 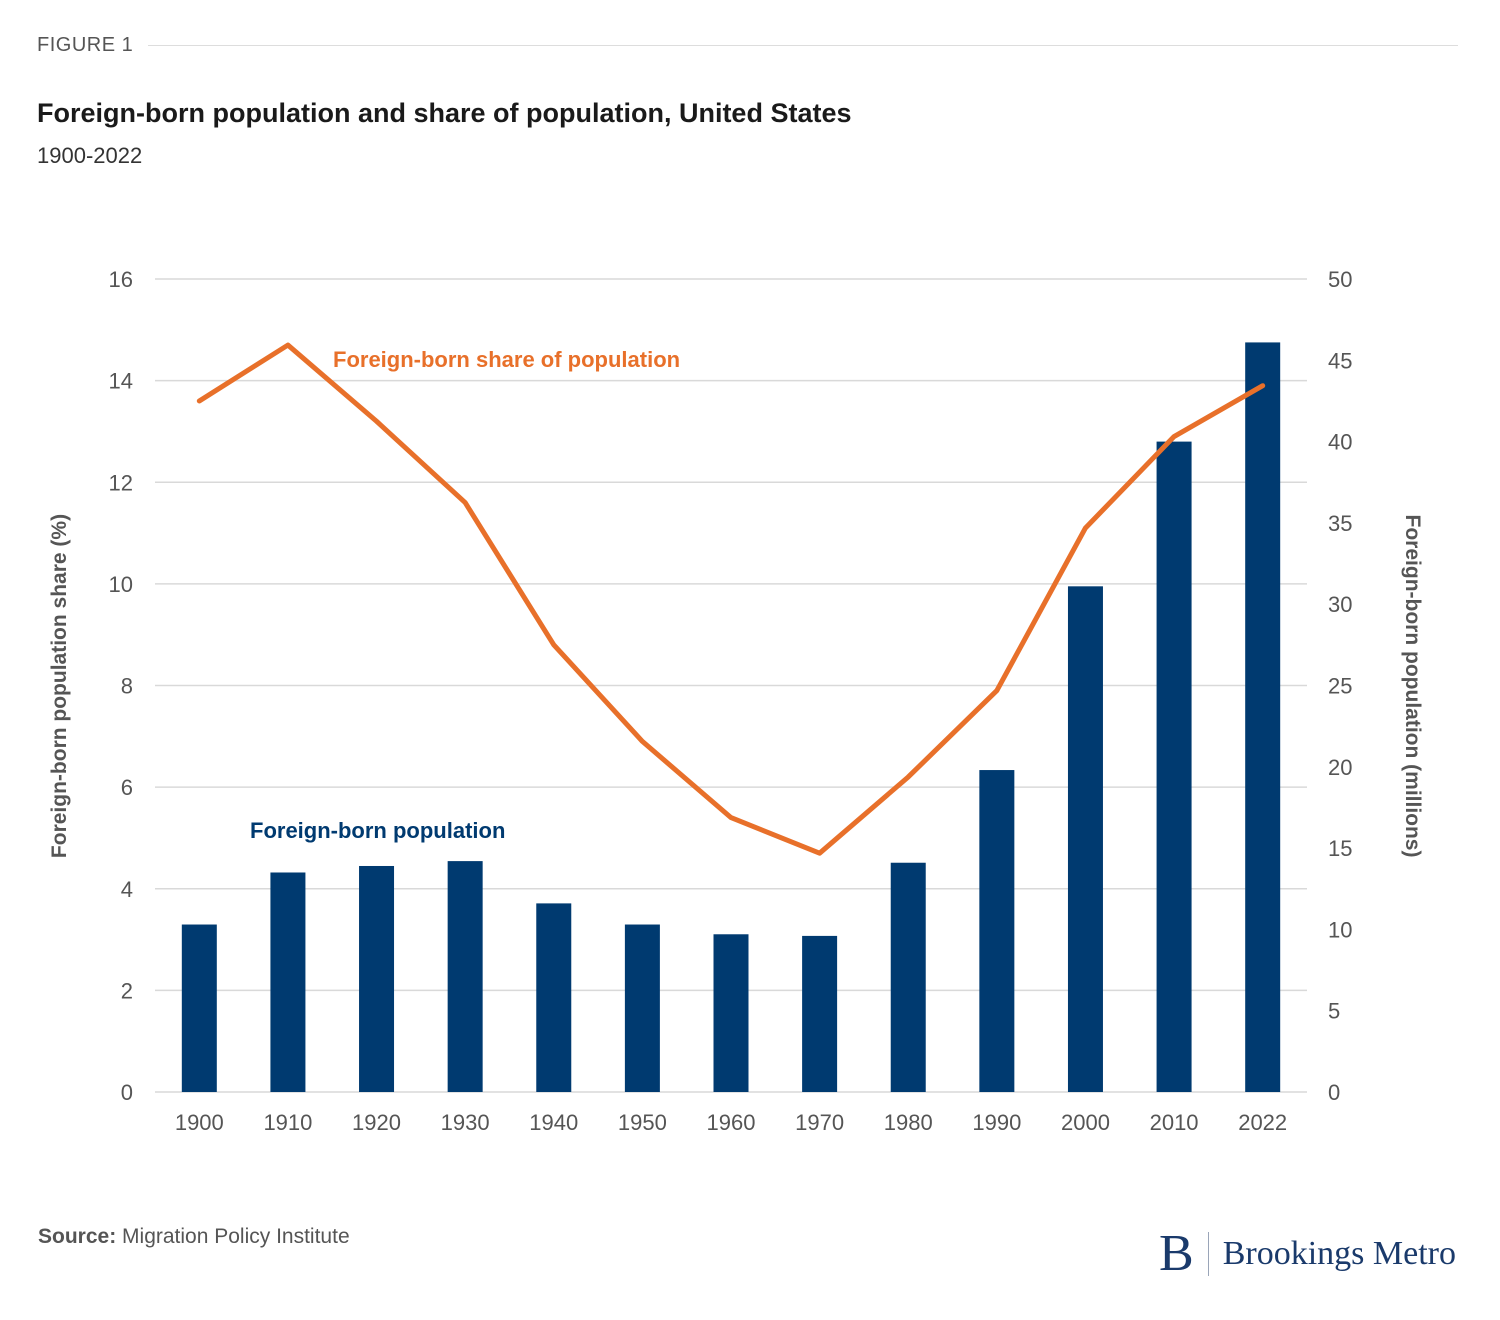 What do you see at coordinates (85, 45) in the screenshot?
I see `figure-label: FIGURE 1` at bounding box center [85, 45].